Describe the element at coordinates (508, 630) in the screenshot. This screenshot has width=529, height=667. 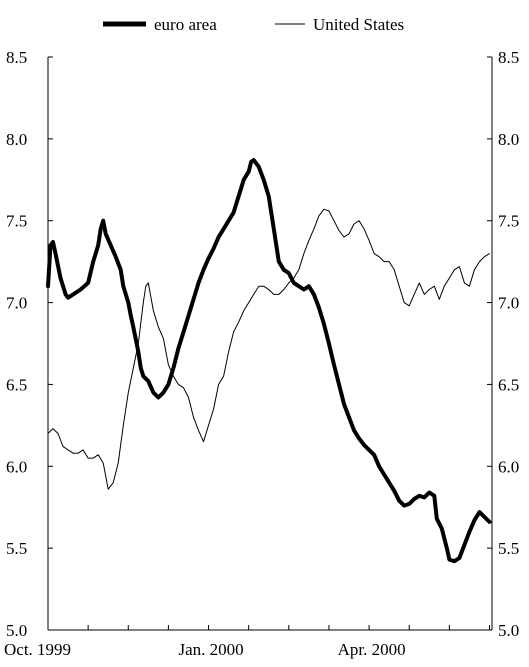
I see `right-tick-label-5: 5.0` at that location.